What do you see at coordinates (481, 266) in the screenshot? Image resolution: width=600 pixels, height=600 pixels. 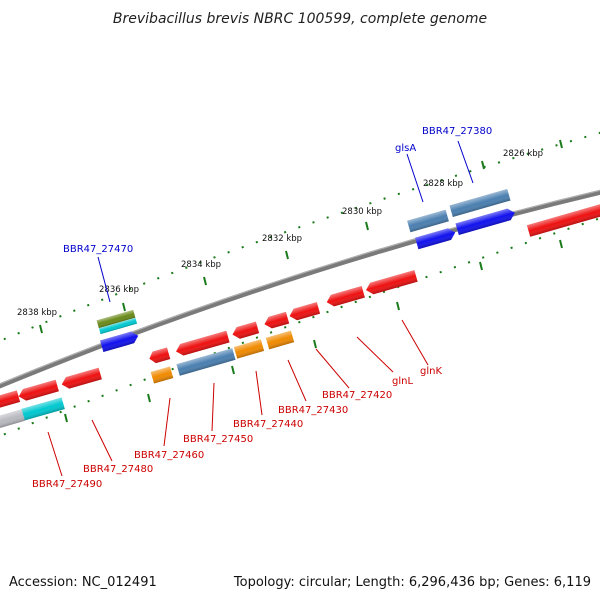 I see `inner-tick-b` at bounding box center [481, 266].